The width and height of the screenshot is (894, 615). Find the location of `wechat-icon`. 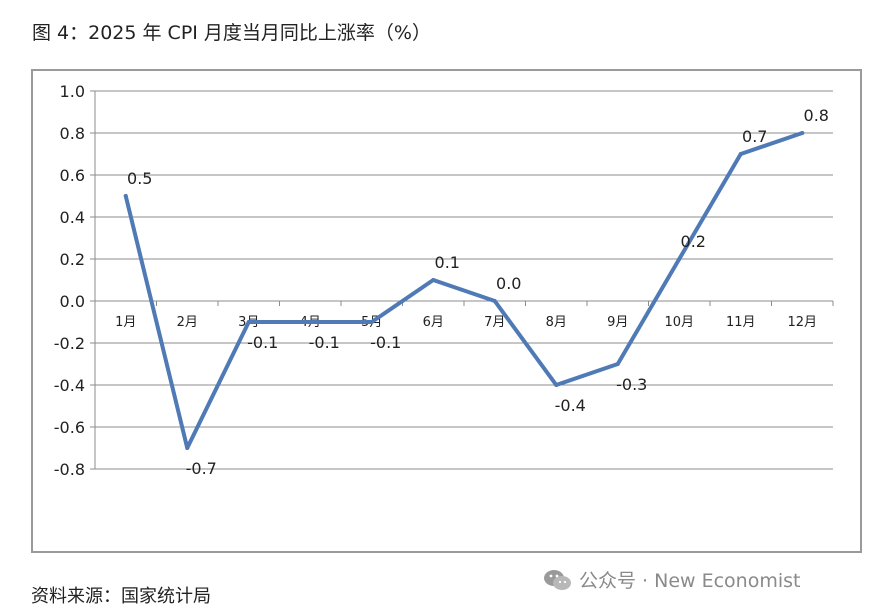

wechat-icon is located at coordinates (557, 579).